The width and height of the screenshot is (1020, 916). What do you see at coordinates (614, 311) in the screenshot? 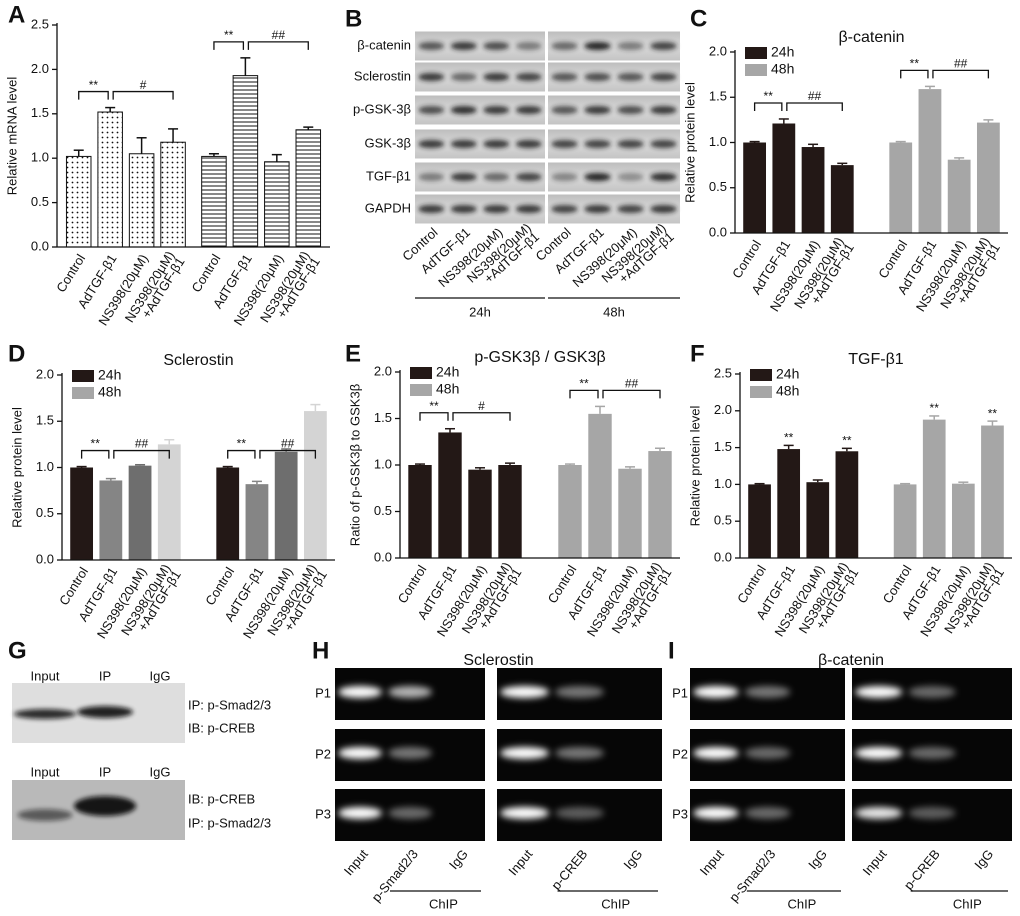
I see `group-label: 48h` at bounding box center [614, 311].